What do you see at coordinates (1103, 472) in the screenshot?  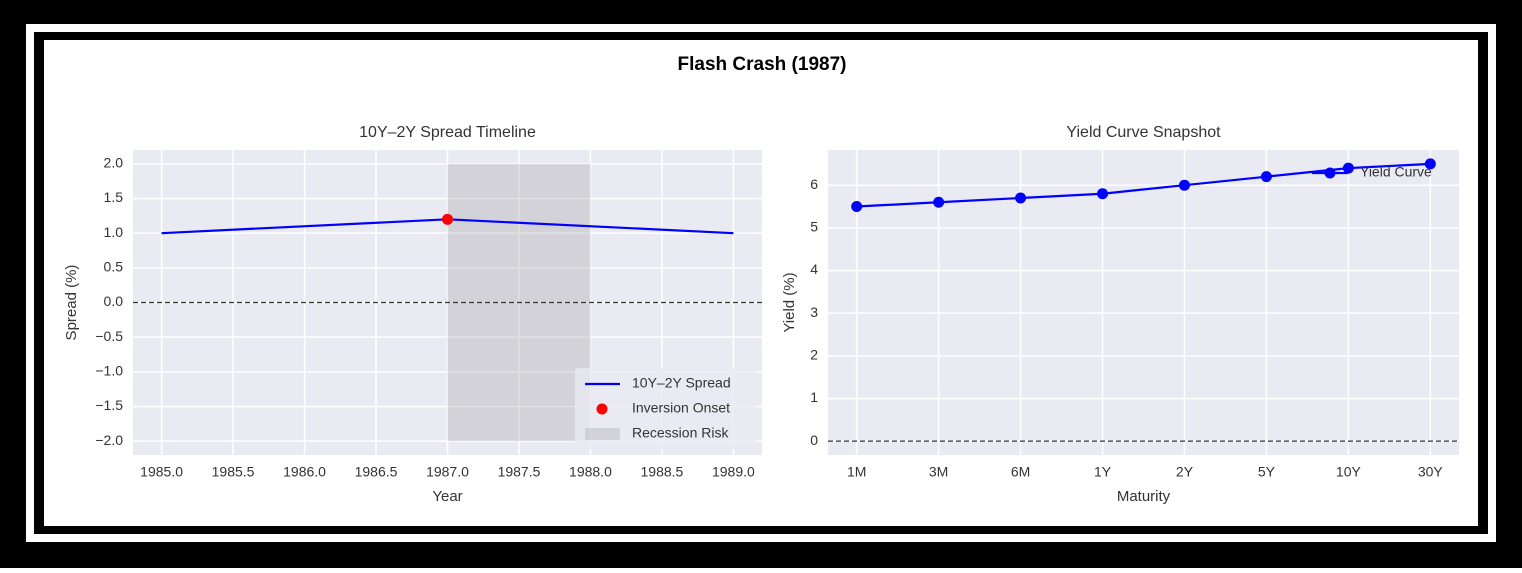 I see `x-tick-label: 1Y` at bounding box center [1103, 472].